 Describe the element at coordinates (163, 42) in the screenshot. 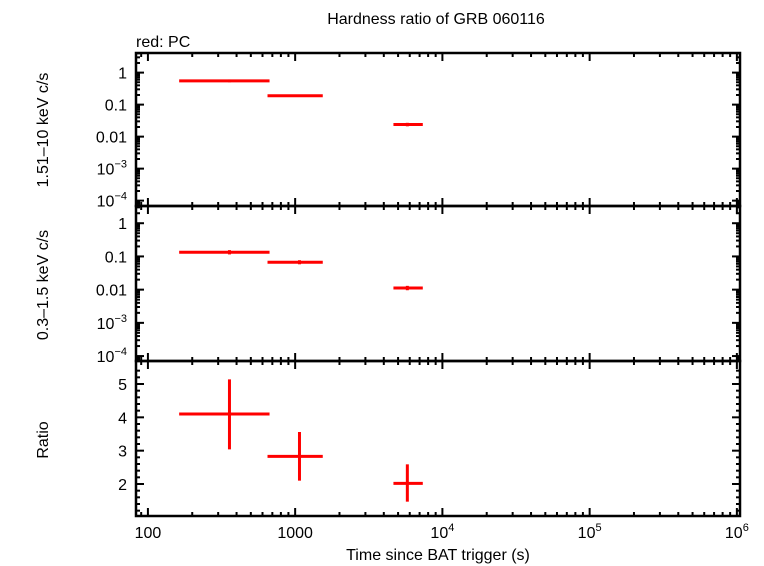

I see `legend-note: red: PC` at that location.